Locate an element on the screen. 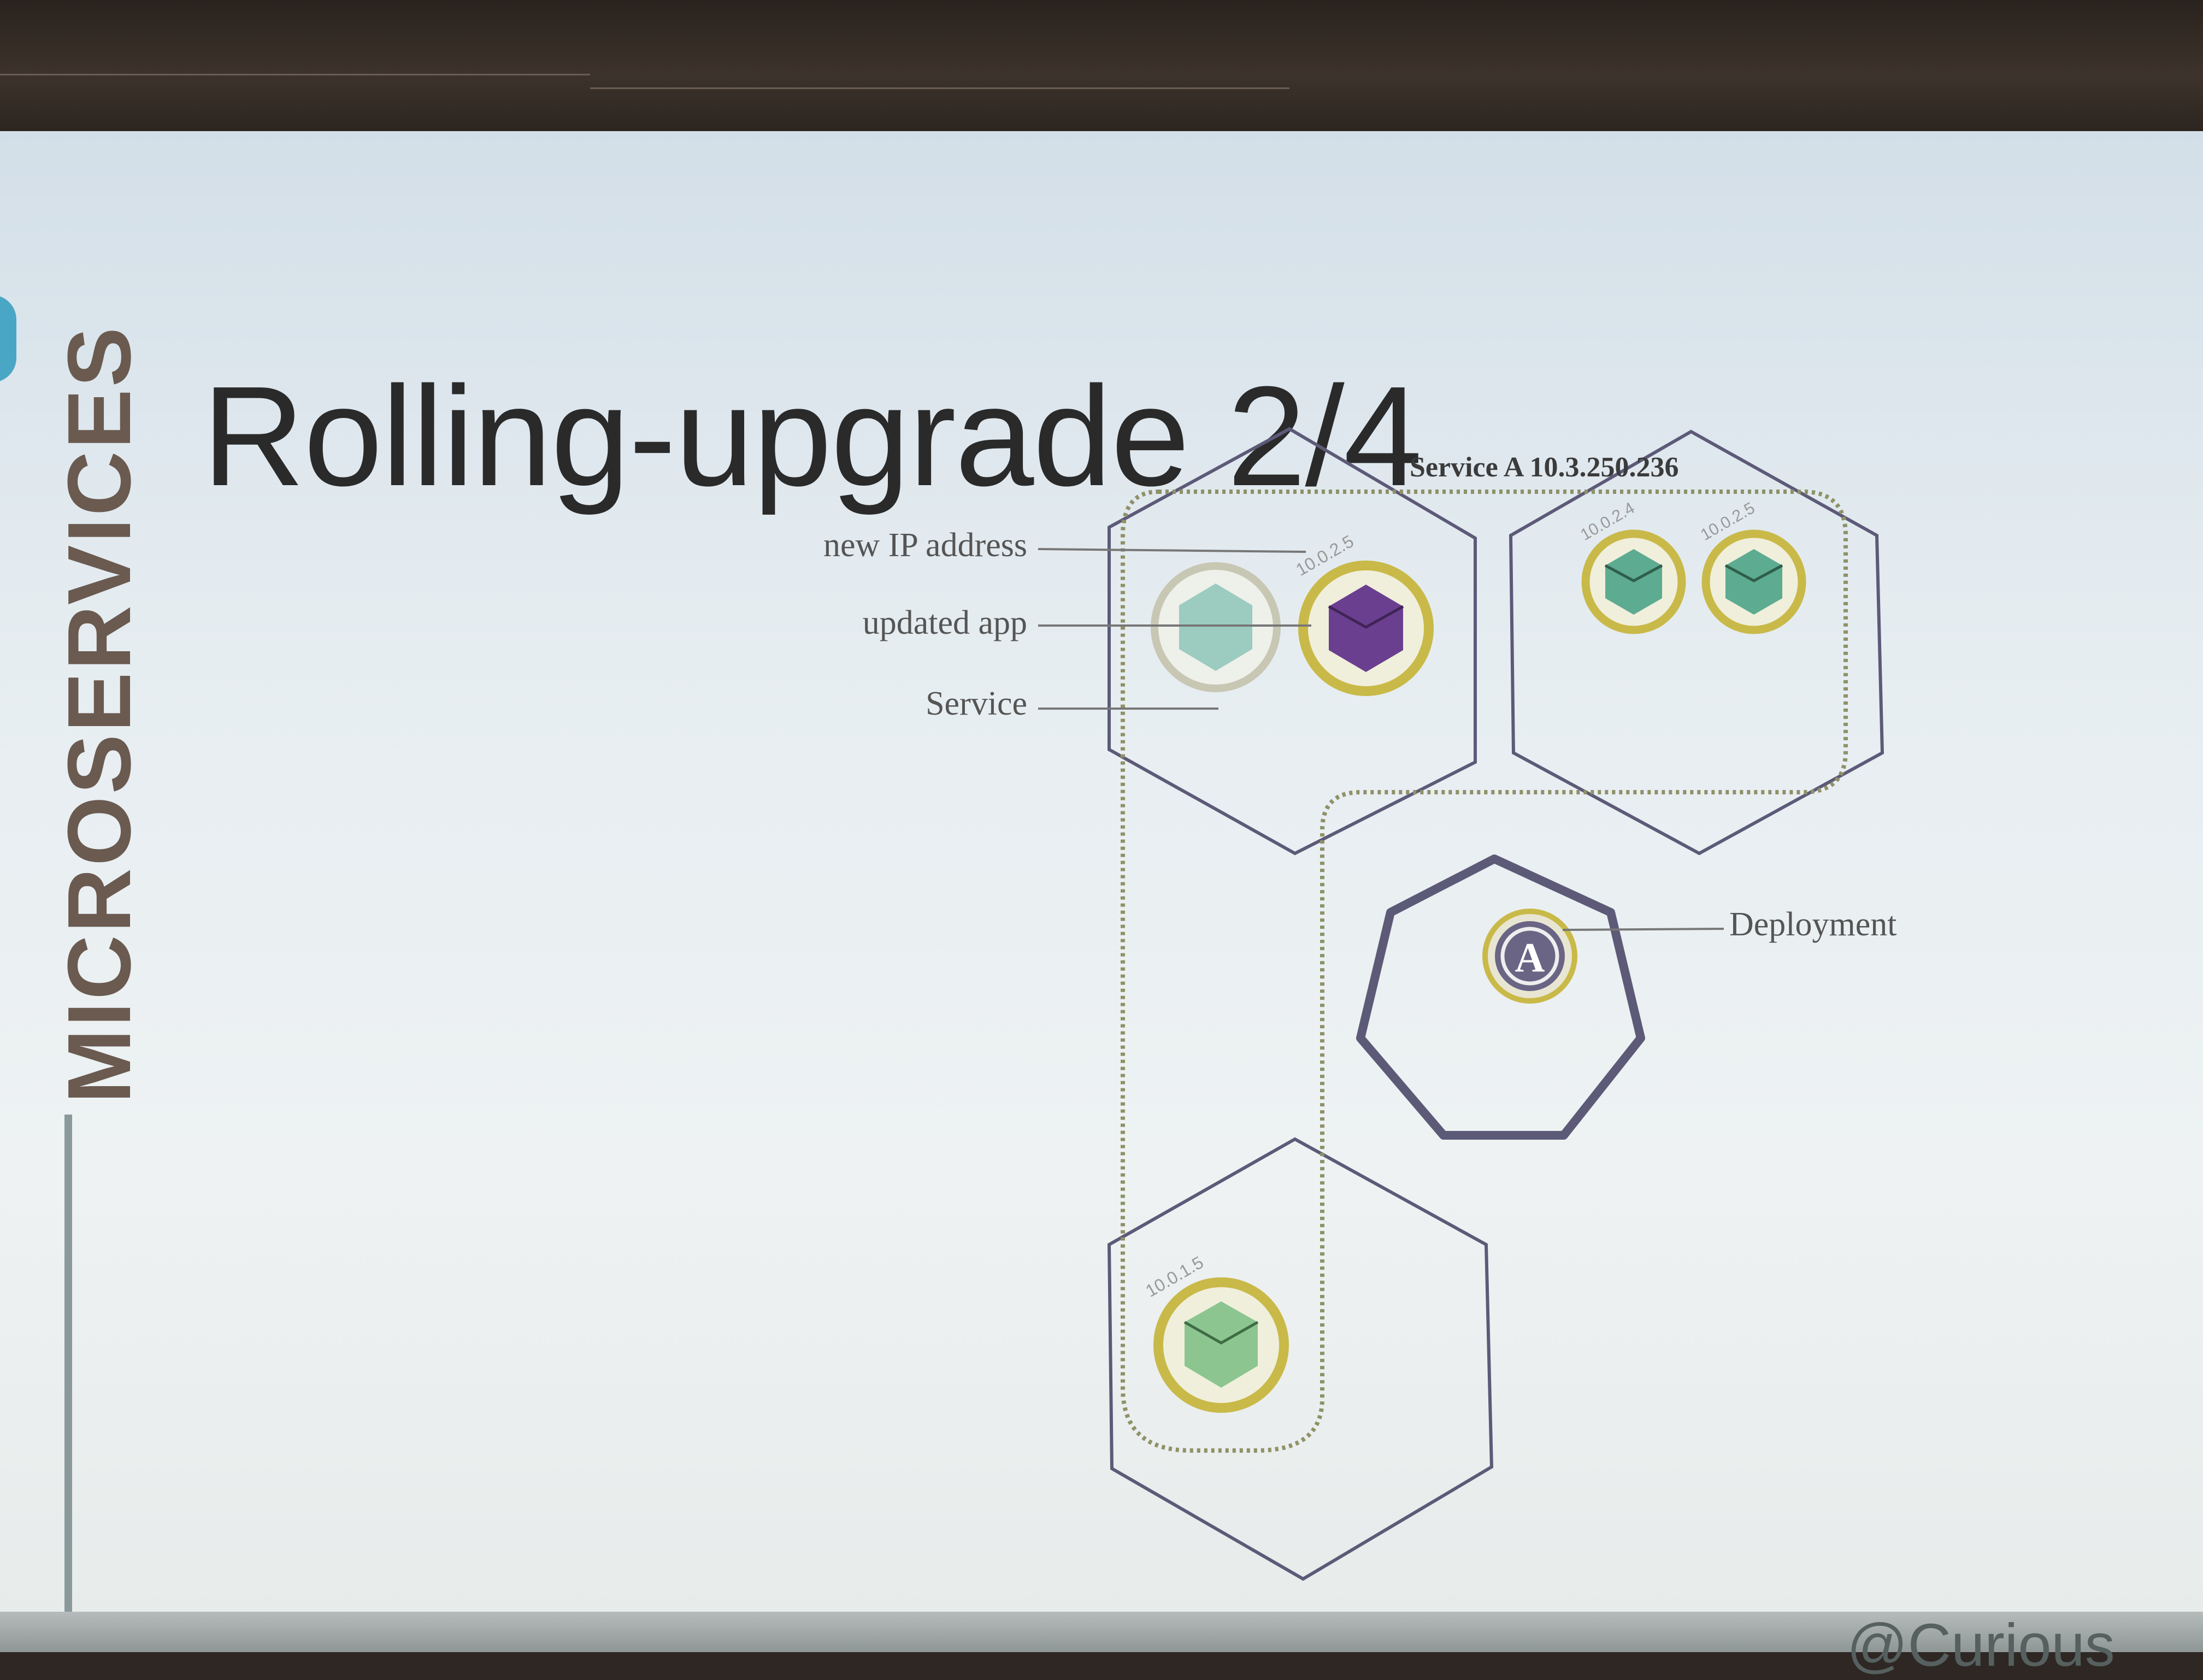  slide-footer-bar is located at coordinates (1101, 1632).